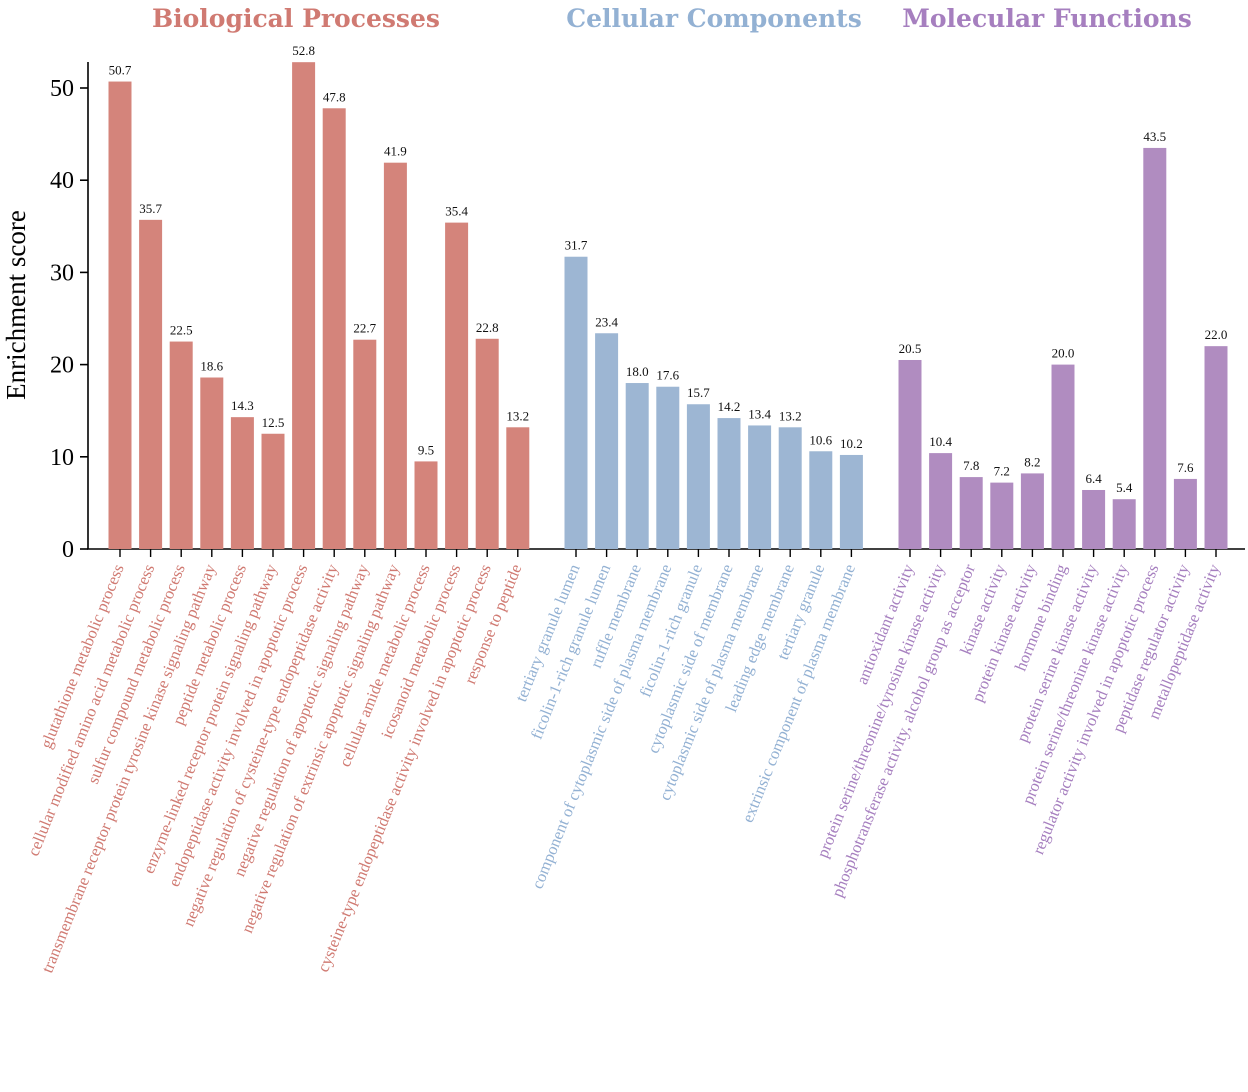  Describe the element at coordinates (487, 443) in the screenshot. I see `bar-cysteine-type-endopeptidase-activity-involved-in-apoptotic-process` at that location.